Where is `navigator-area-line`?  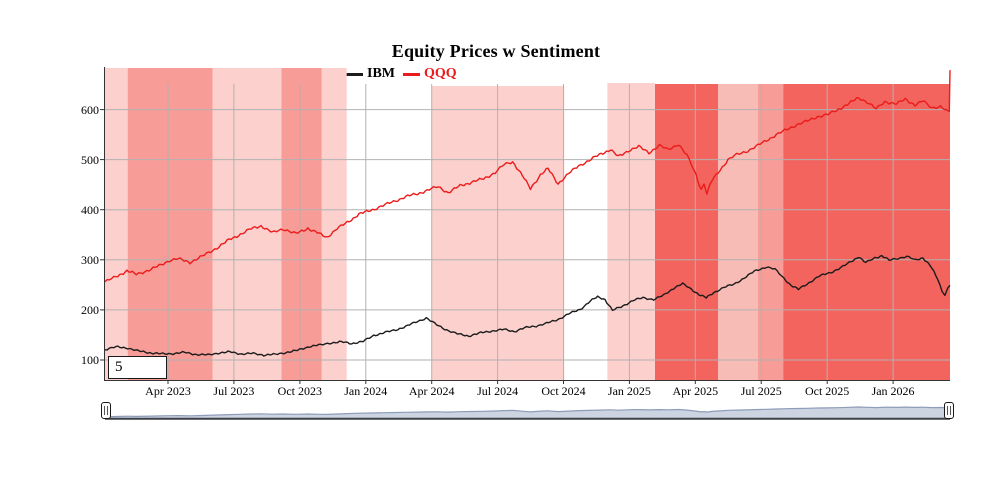
navigator-area-line is located at coordinates (527, 411).